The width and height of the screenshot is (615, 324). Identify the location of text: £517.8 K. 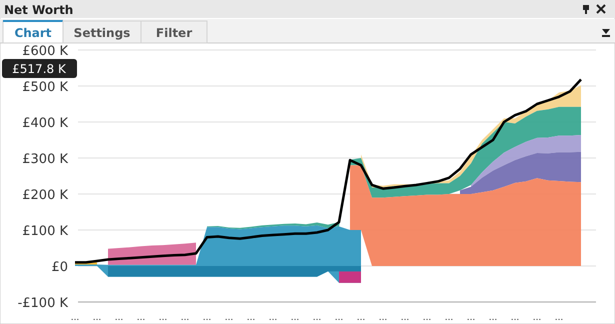
(39, 69).